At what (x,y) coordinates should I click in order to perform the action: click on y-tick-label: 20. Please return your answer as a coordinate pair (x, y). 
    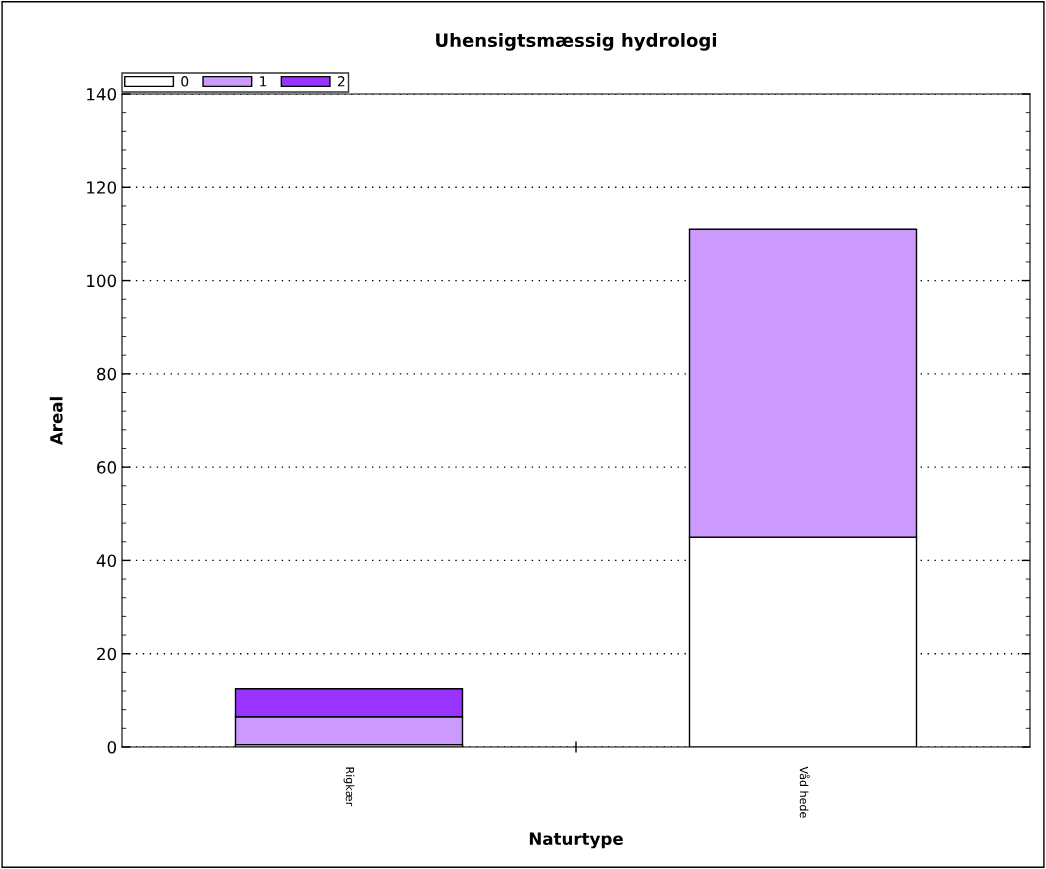
    Looking at the image, I should click on (107, 654).